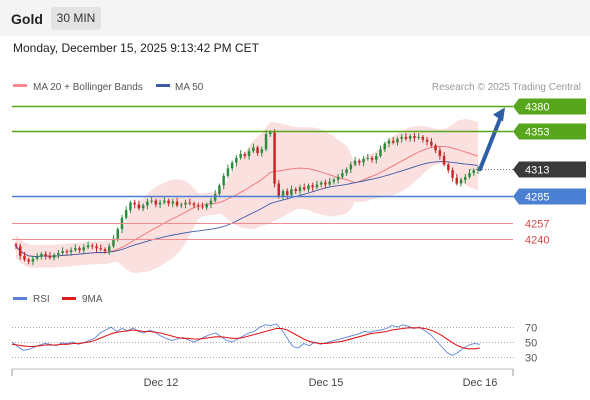 This screenshot has width=590, height=400. Describe the element at coordinates (537, 241) in the screenshot. I see `support-level-label: 4240` at that location.